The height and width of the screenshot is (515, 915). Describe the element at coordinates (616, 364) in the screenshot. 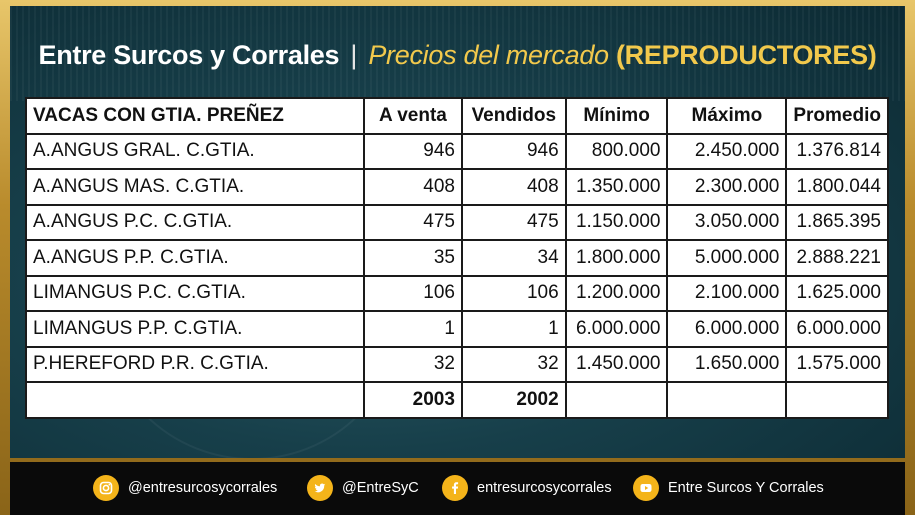

I see `row-minimum: 1.450.000` at that location.